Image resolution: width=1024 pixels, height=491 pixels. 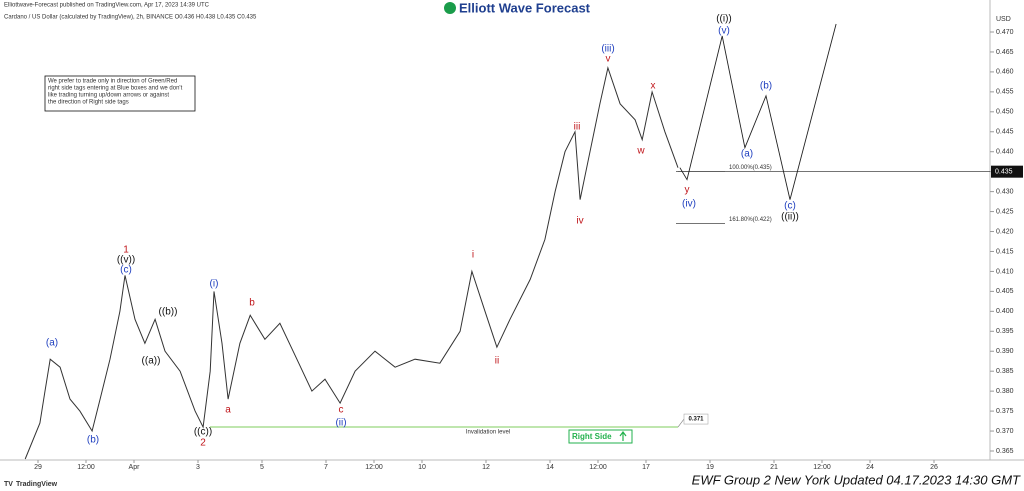 What do you see at coordinates (488, 433) in the screenshot?
I see `invalidation-label: Invalidation level` at bounding box center [488, 433].